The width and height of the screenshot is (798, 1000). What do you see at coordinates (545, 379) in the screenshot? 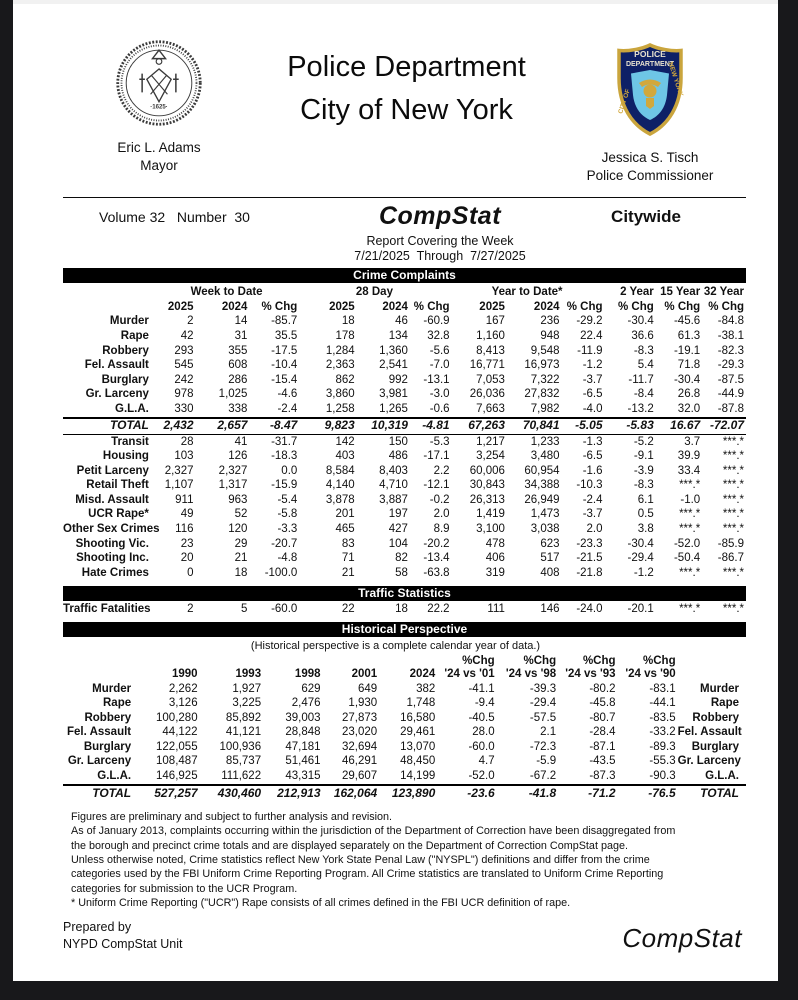
I see `cell: 7,322` at bounding box center [545, 379].